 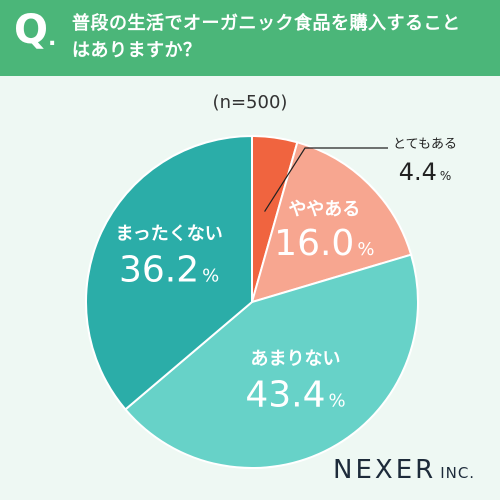 I want to click on question-line-1: 普段の生活でオーガニック食品を購入すること, so click(x=266, y=23).